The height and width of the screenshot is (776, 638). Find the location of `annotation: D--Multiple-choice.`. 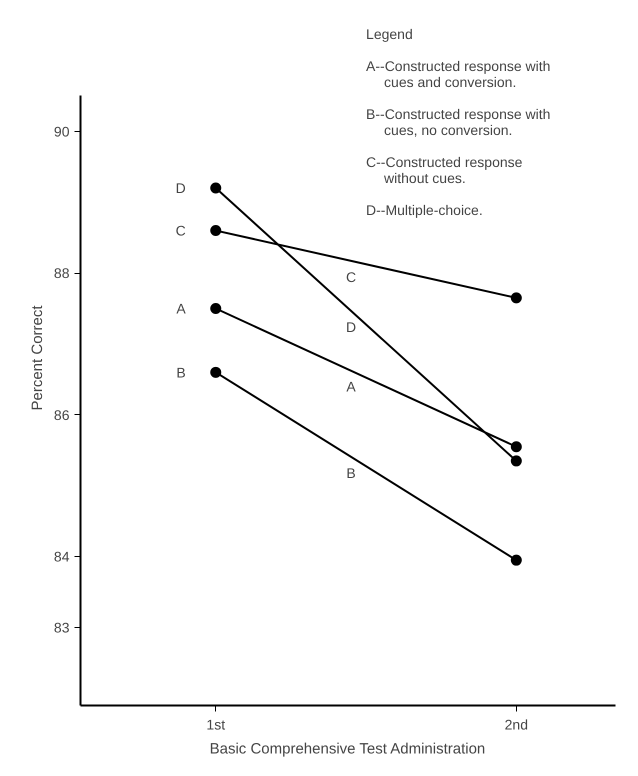

annotation: D--Multiple-choice. is located at coordinates (424, 210).